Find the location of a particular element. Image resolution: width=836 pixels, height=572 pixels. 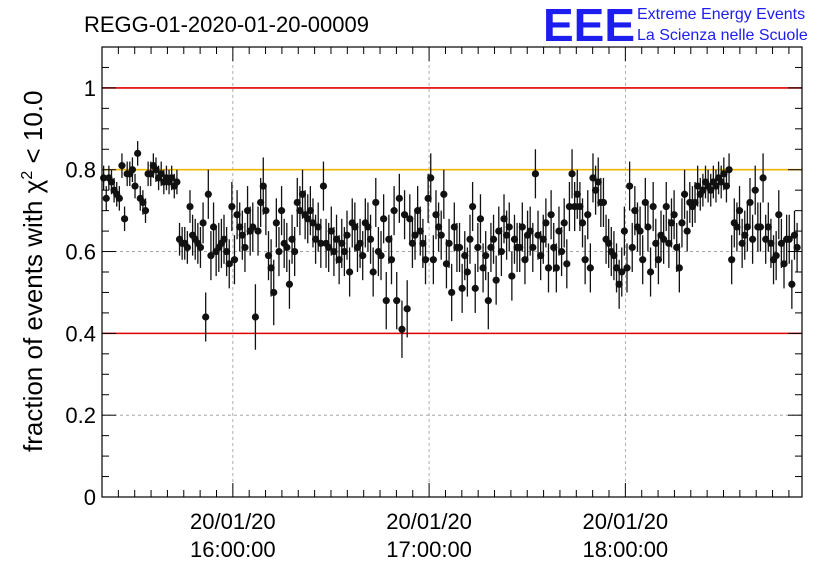

y-tick-labels: 0 0.2 0.4 0.6 0.8 1 is located at coordinates (80, 293).